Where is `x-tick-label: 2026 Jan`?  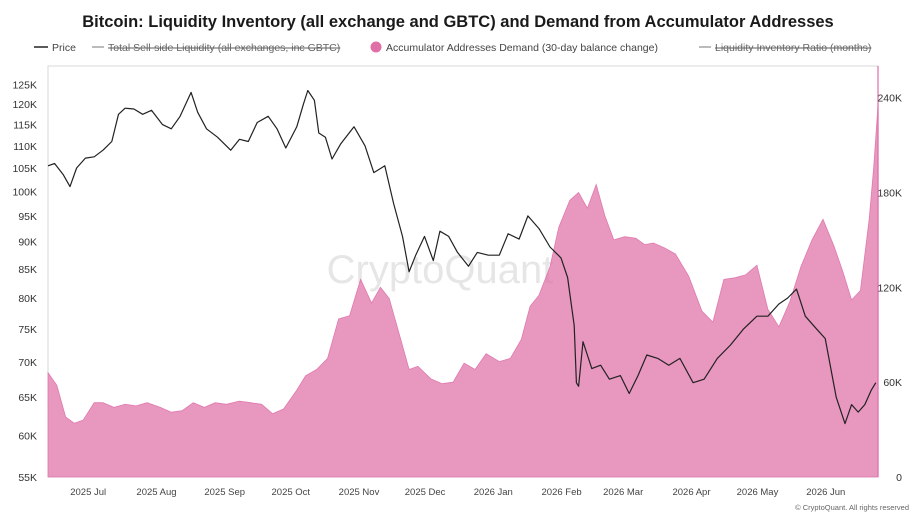 x-tick-label: 2026 Jan is located at coordinates (493, 492).